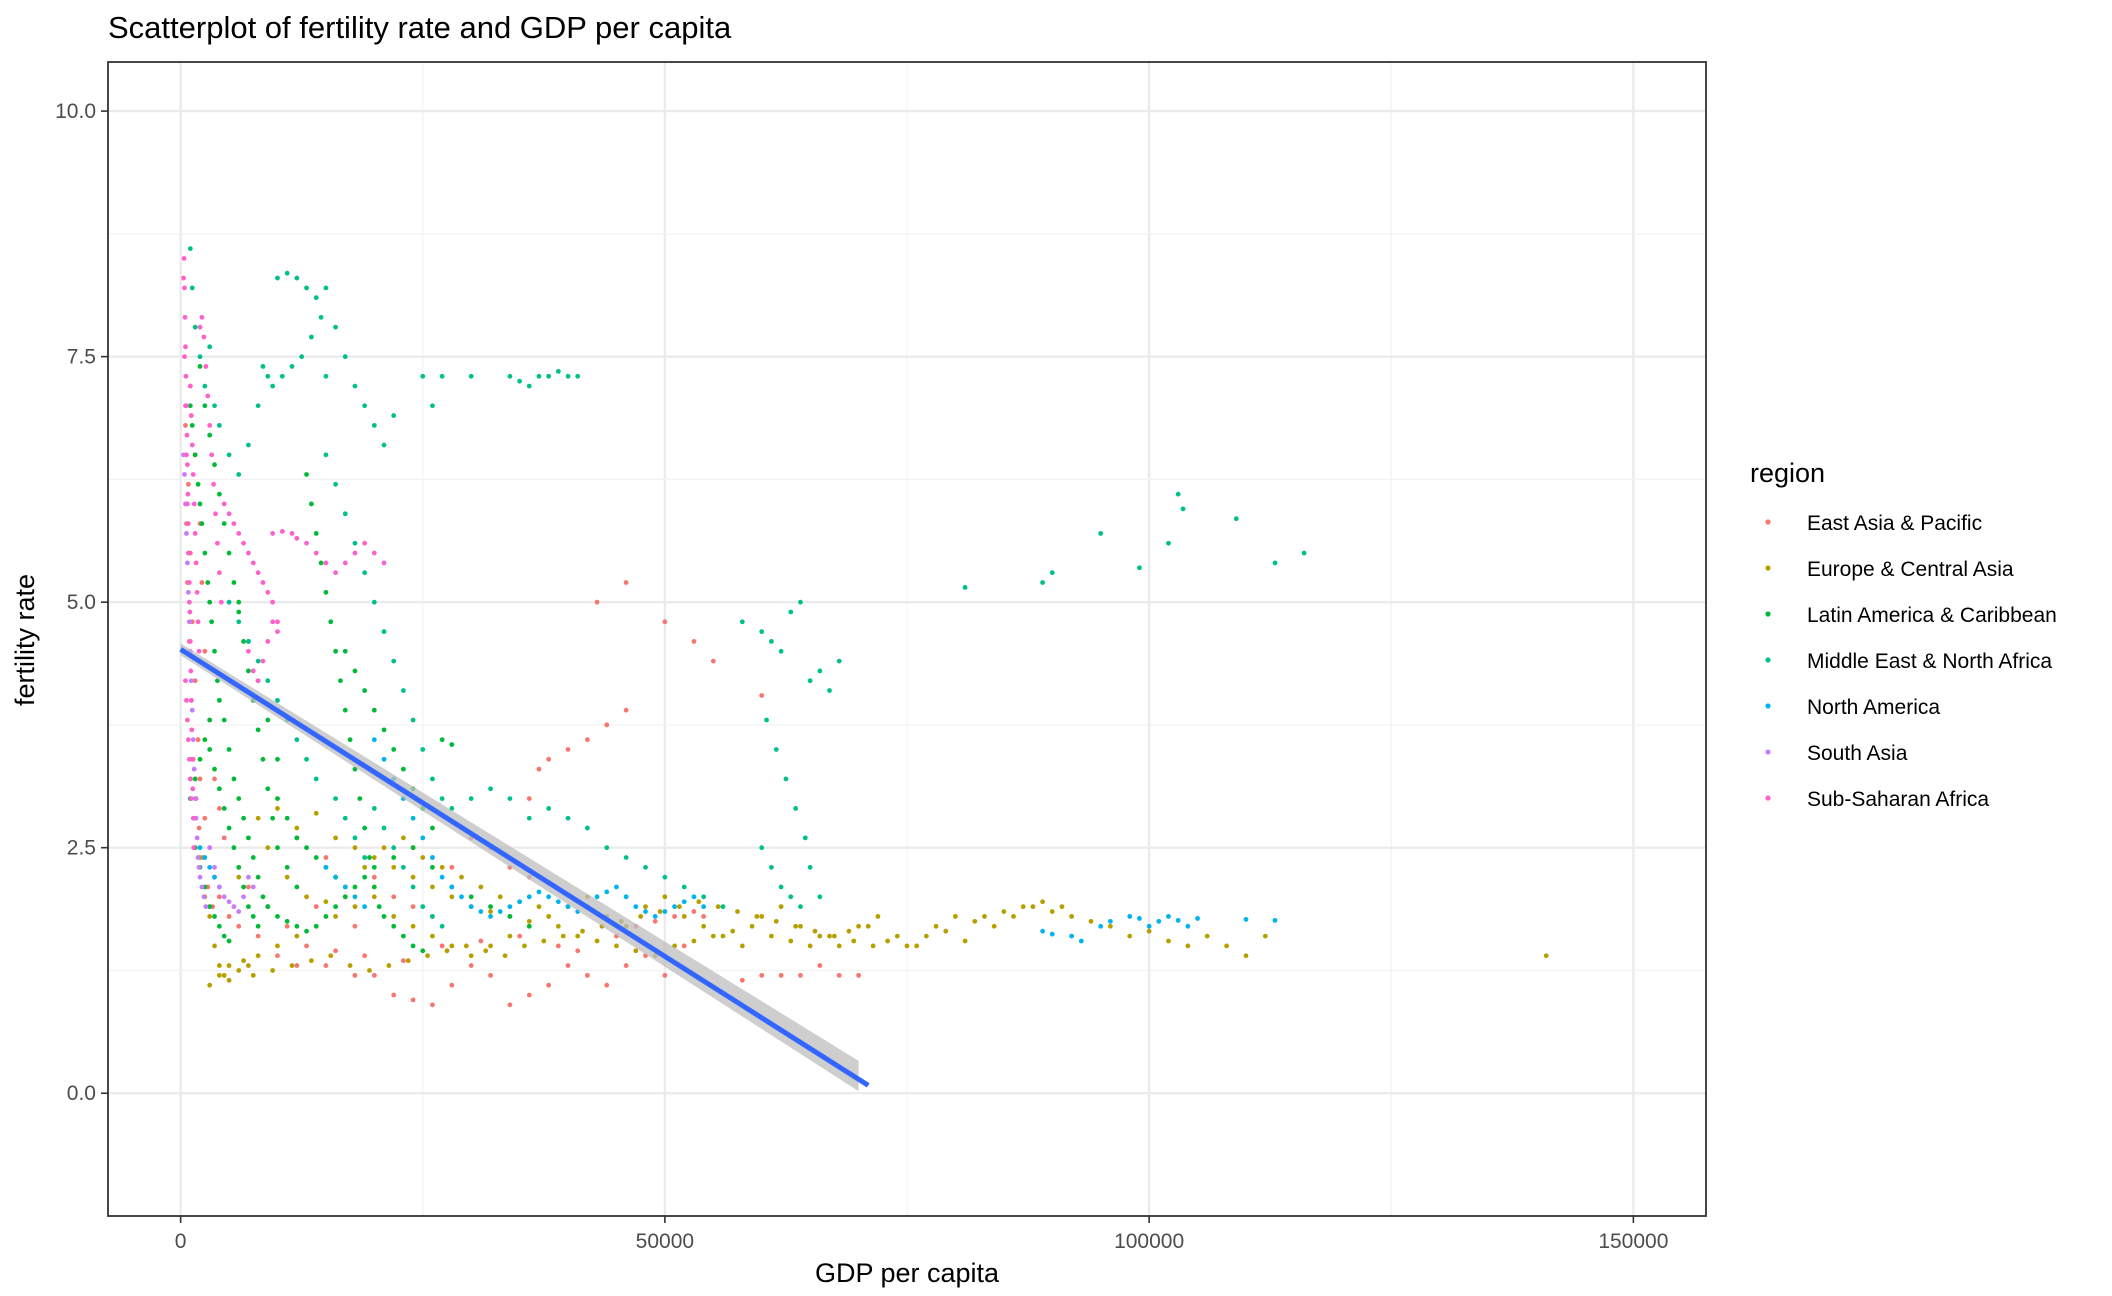  I want to click on x-axis-ticks: 0 50000 100000 150000, so click(921, 1234).